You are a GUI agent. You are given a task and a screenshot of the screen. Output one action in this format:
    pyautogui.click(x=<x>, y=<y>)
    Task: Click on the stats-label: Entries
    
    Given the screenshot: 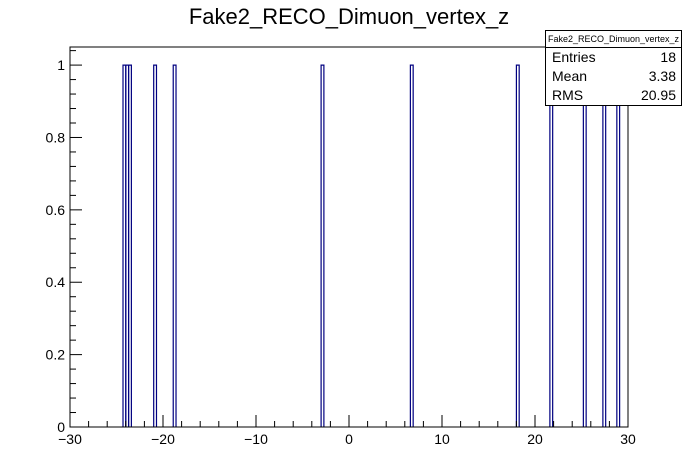 What is the action you would take?
    pyautogui.click(x=574, y=57)
    